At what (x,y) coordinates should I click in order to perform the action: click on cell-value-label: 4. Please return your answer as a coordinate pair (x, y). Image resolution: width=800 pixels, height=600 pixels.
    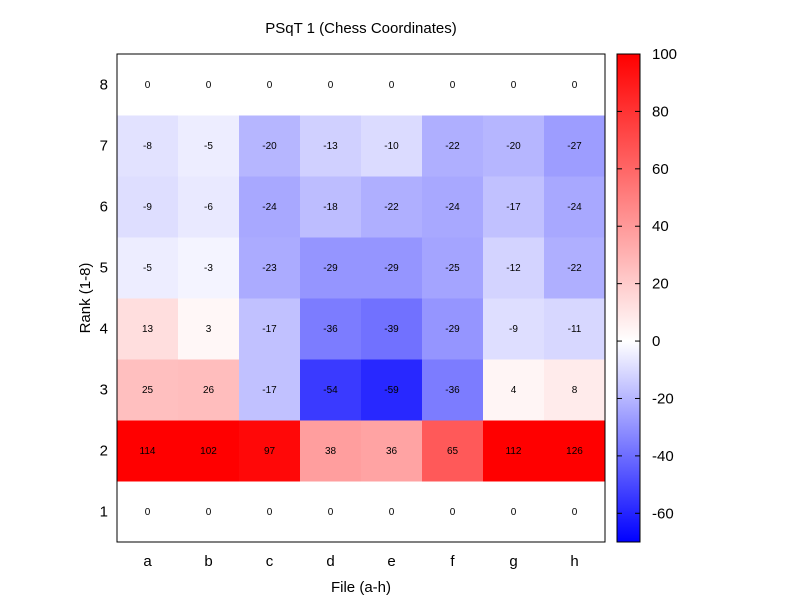
    Looking at the image, I should click on (514, 390).